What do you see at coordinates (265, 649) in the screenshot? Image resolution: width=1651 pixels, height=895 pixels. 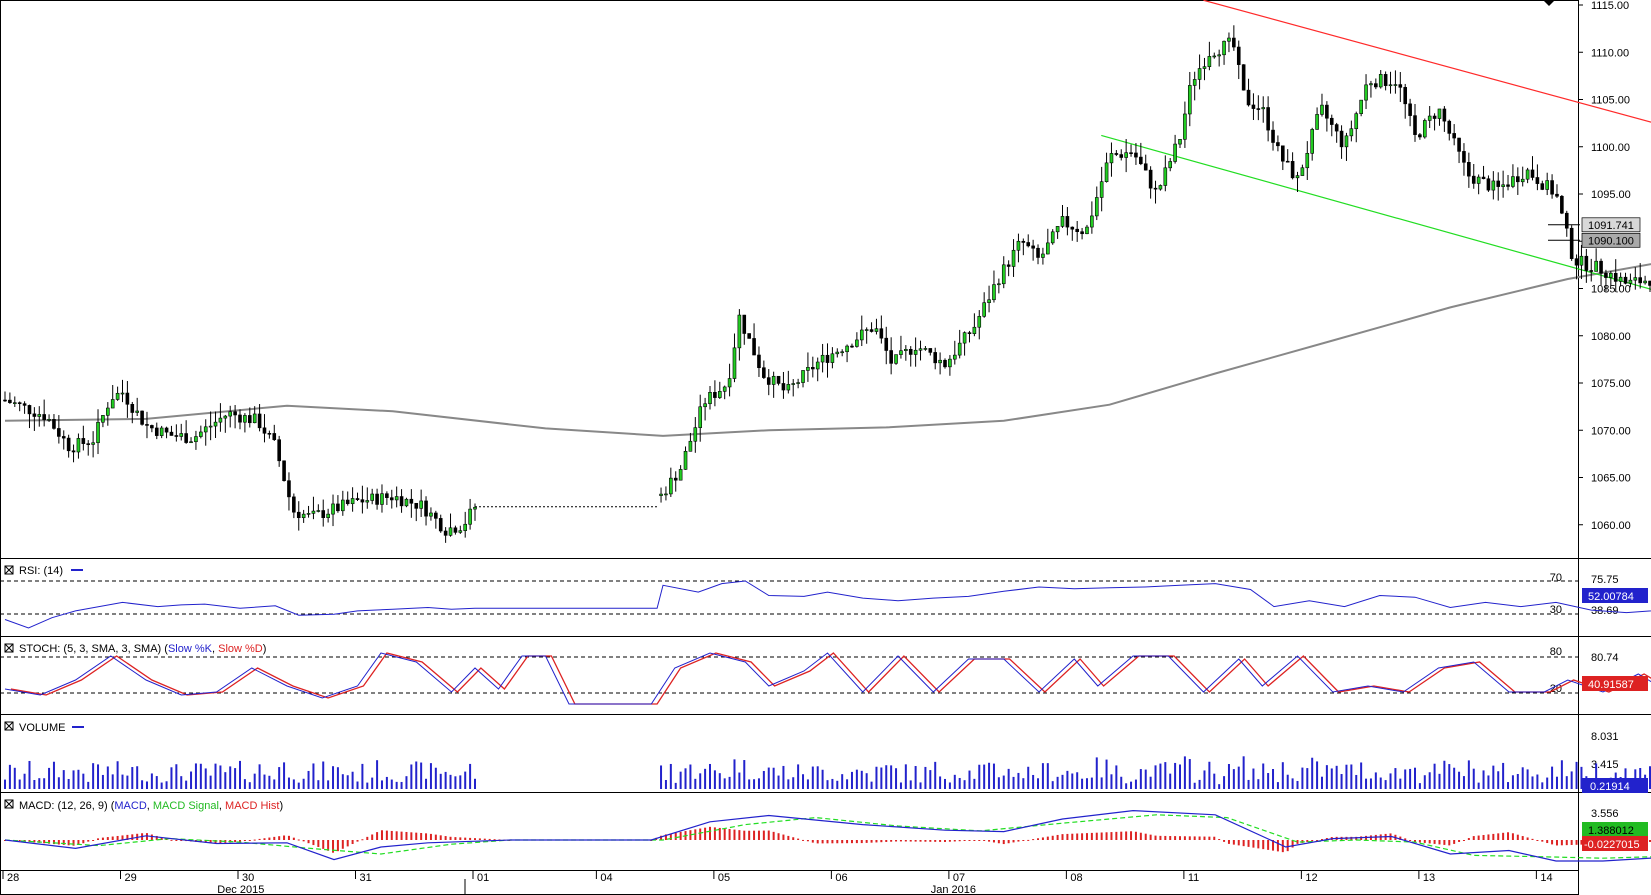 I see `stoch-paren-close: )` at bounding box center [265, 649].